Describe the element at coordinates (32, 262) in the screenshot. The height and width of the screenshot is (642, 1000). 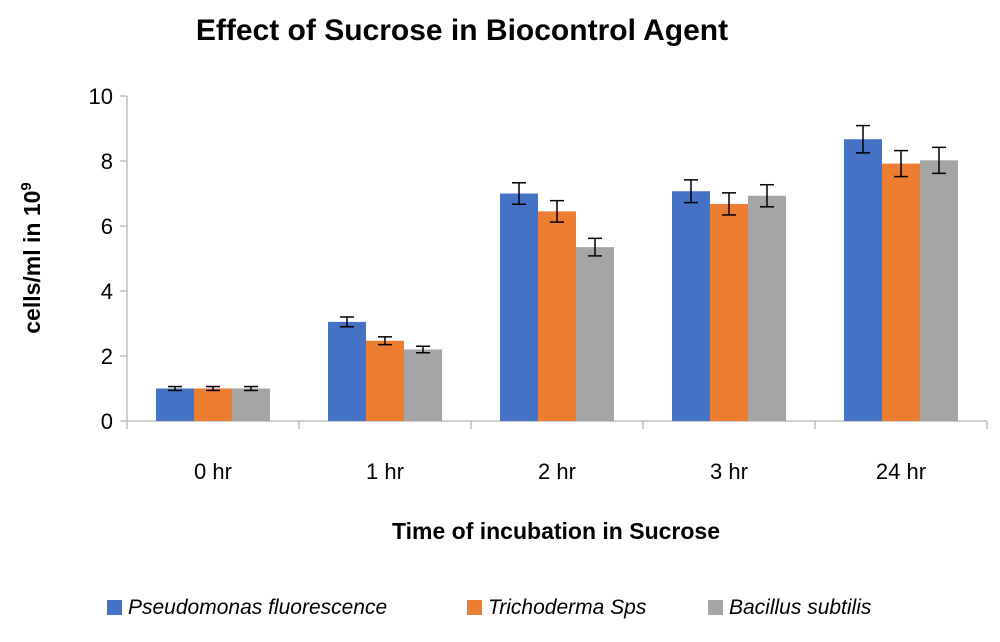
I see `y-axis-title-main: cells/ml in 10` at that location.